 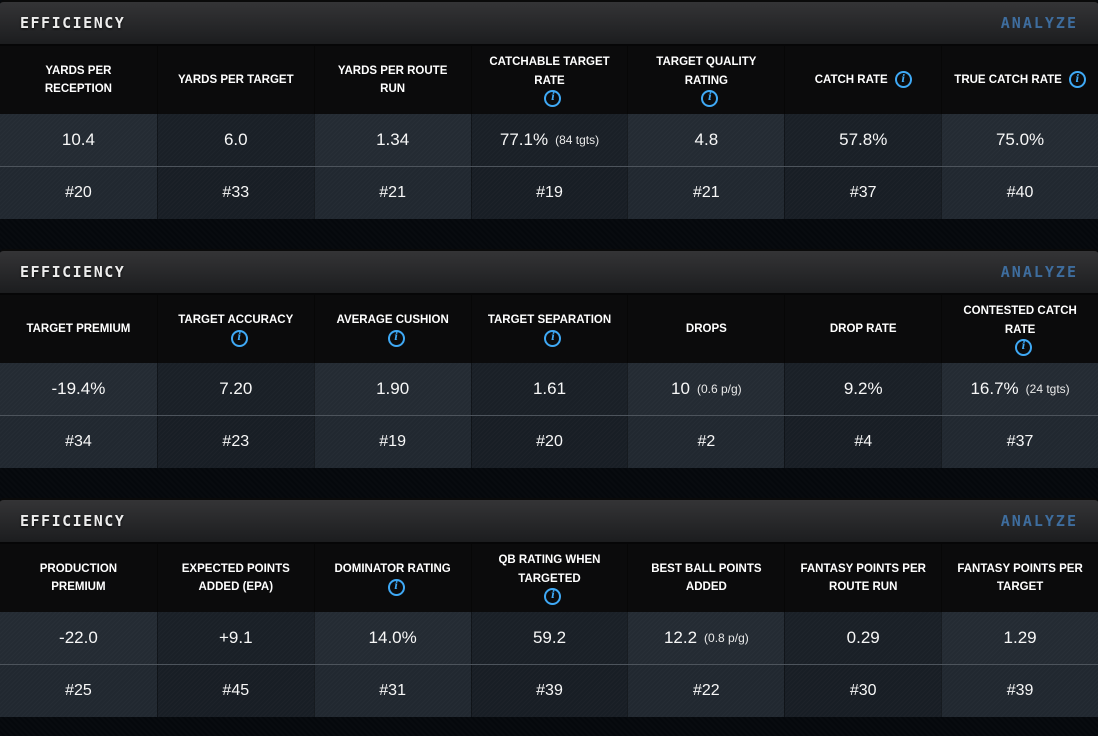 I want to click on column-header-label: AVERAGE CUSHION, so click(x=392, y=320).